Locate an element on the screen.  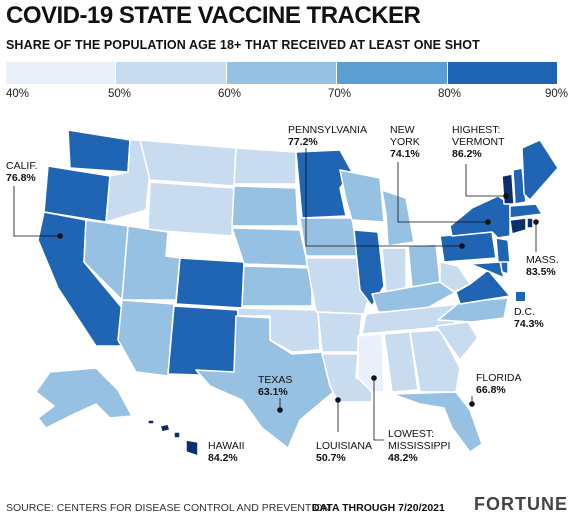
callout-value: 74.3% is located at coordinates (529, 324).